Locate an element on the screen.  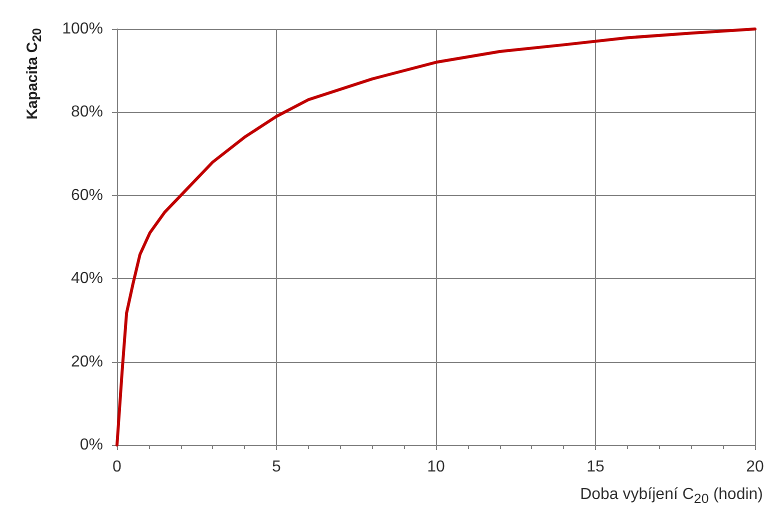
x-tick-label: 10 is located at coordinates (436, 467).